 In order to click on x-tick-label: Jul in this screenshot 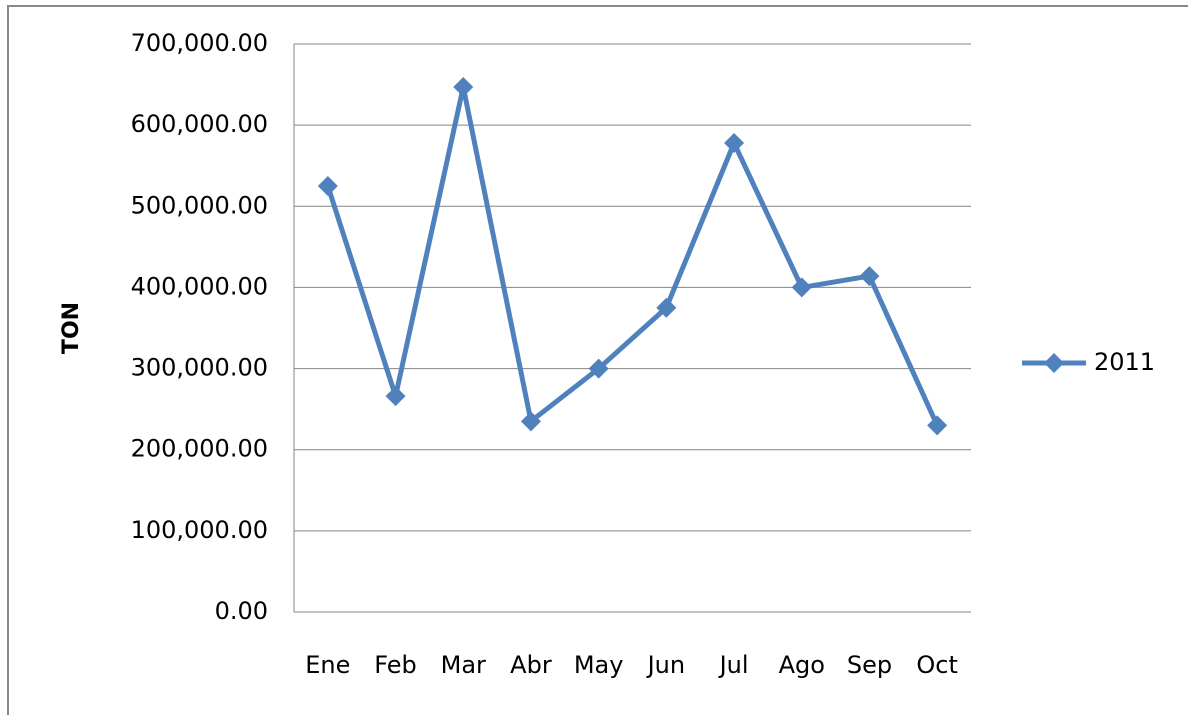, I will do `click(733, 665)`.